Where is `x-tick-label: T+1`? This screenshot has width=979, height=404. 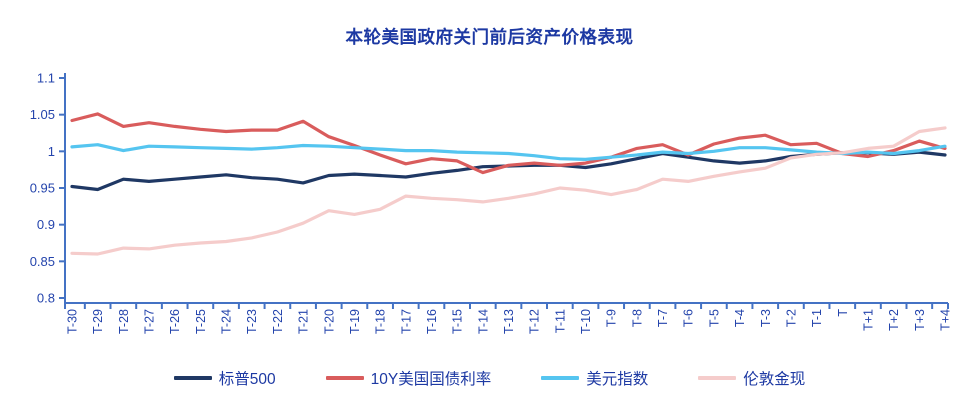 x-tick-label: T+1 is located at coordinates (868, 320).